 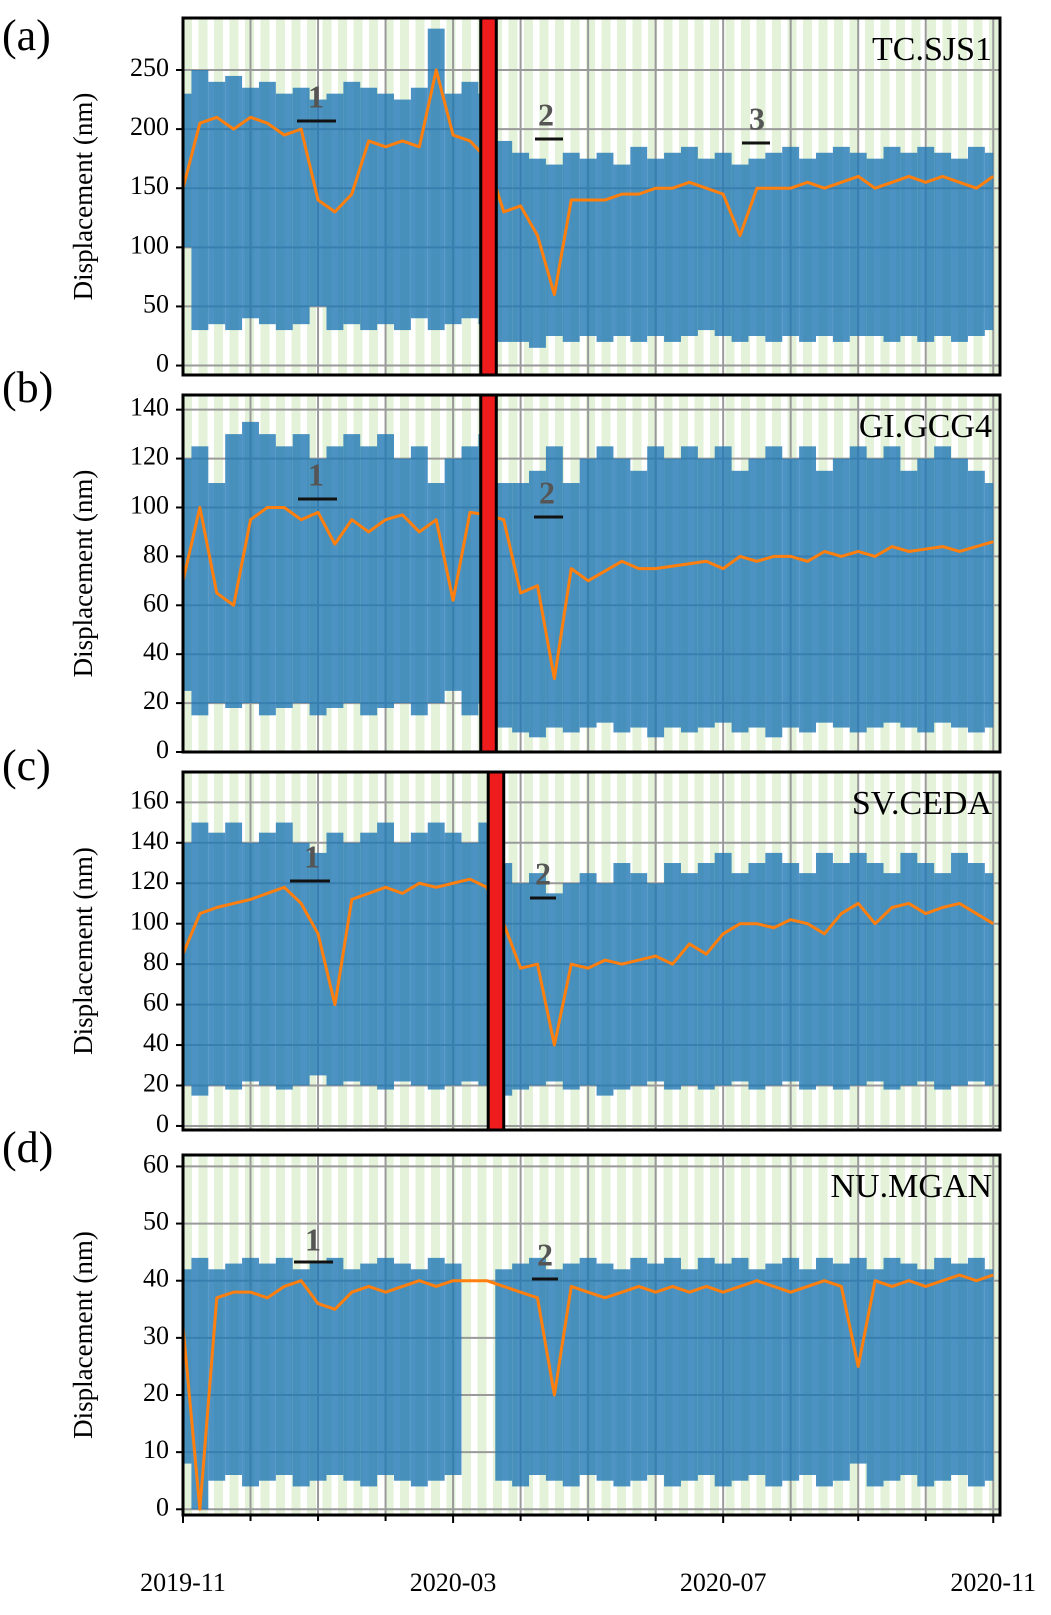 I want to click on x-tick-label: 2019-11, so click(x=183, y=1582).